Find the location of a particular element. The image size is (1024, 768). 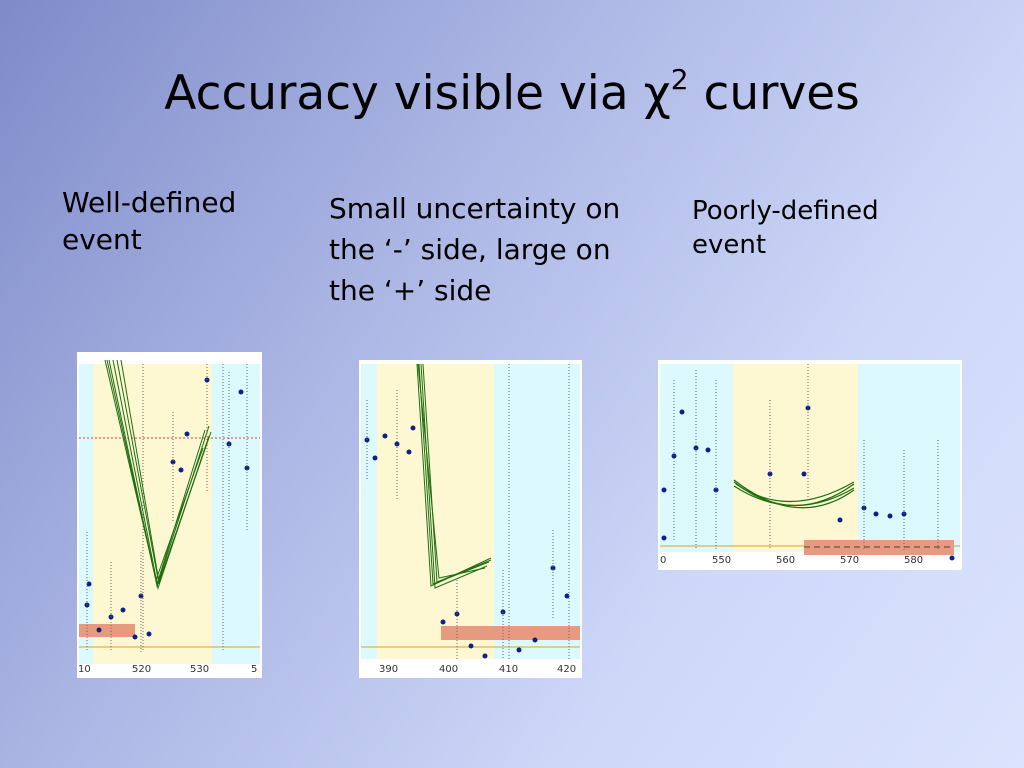

title-text-after: curves is located at coordinates (774, 93).